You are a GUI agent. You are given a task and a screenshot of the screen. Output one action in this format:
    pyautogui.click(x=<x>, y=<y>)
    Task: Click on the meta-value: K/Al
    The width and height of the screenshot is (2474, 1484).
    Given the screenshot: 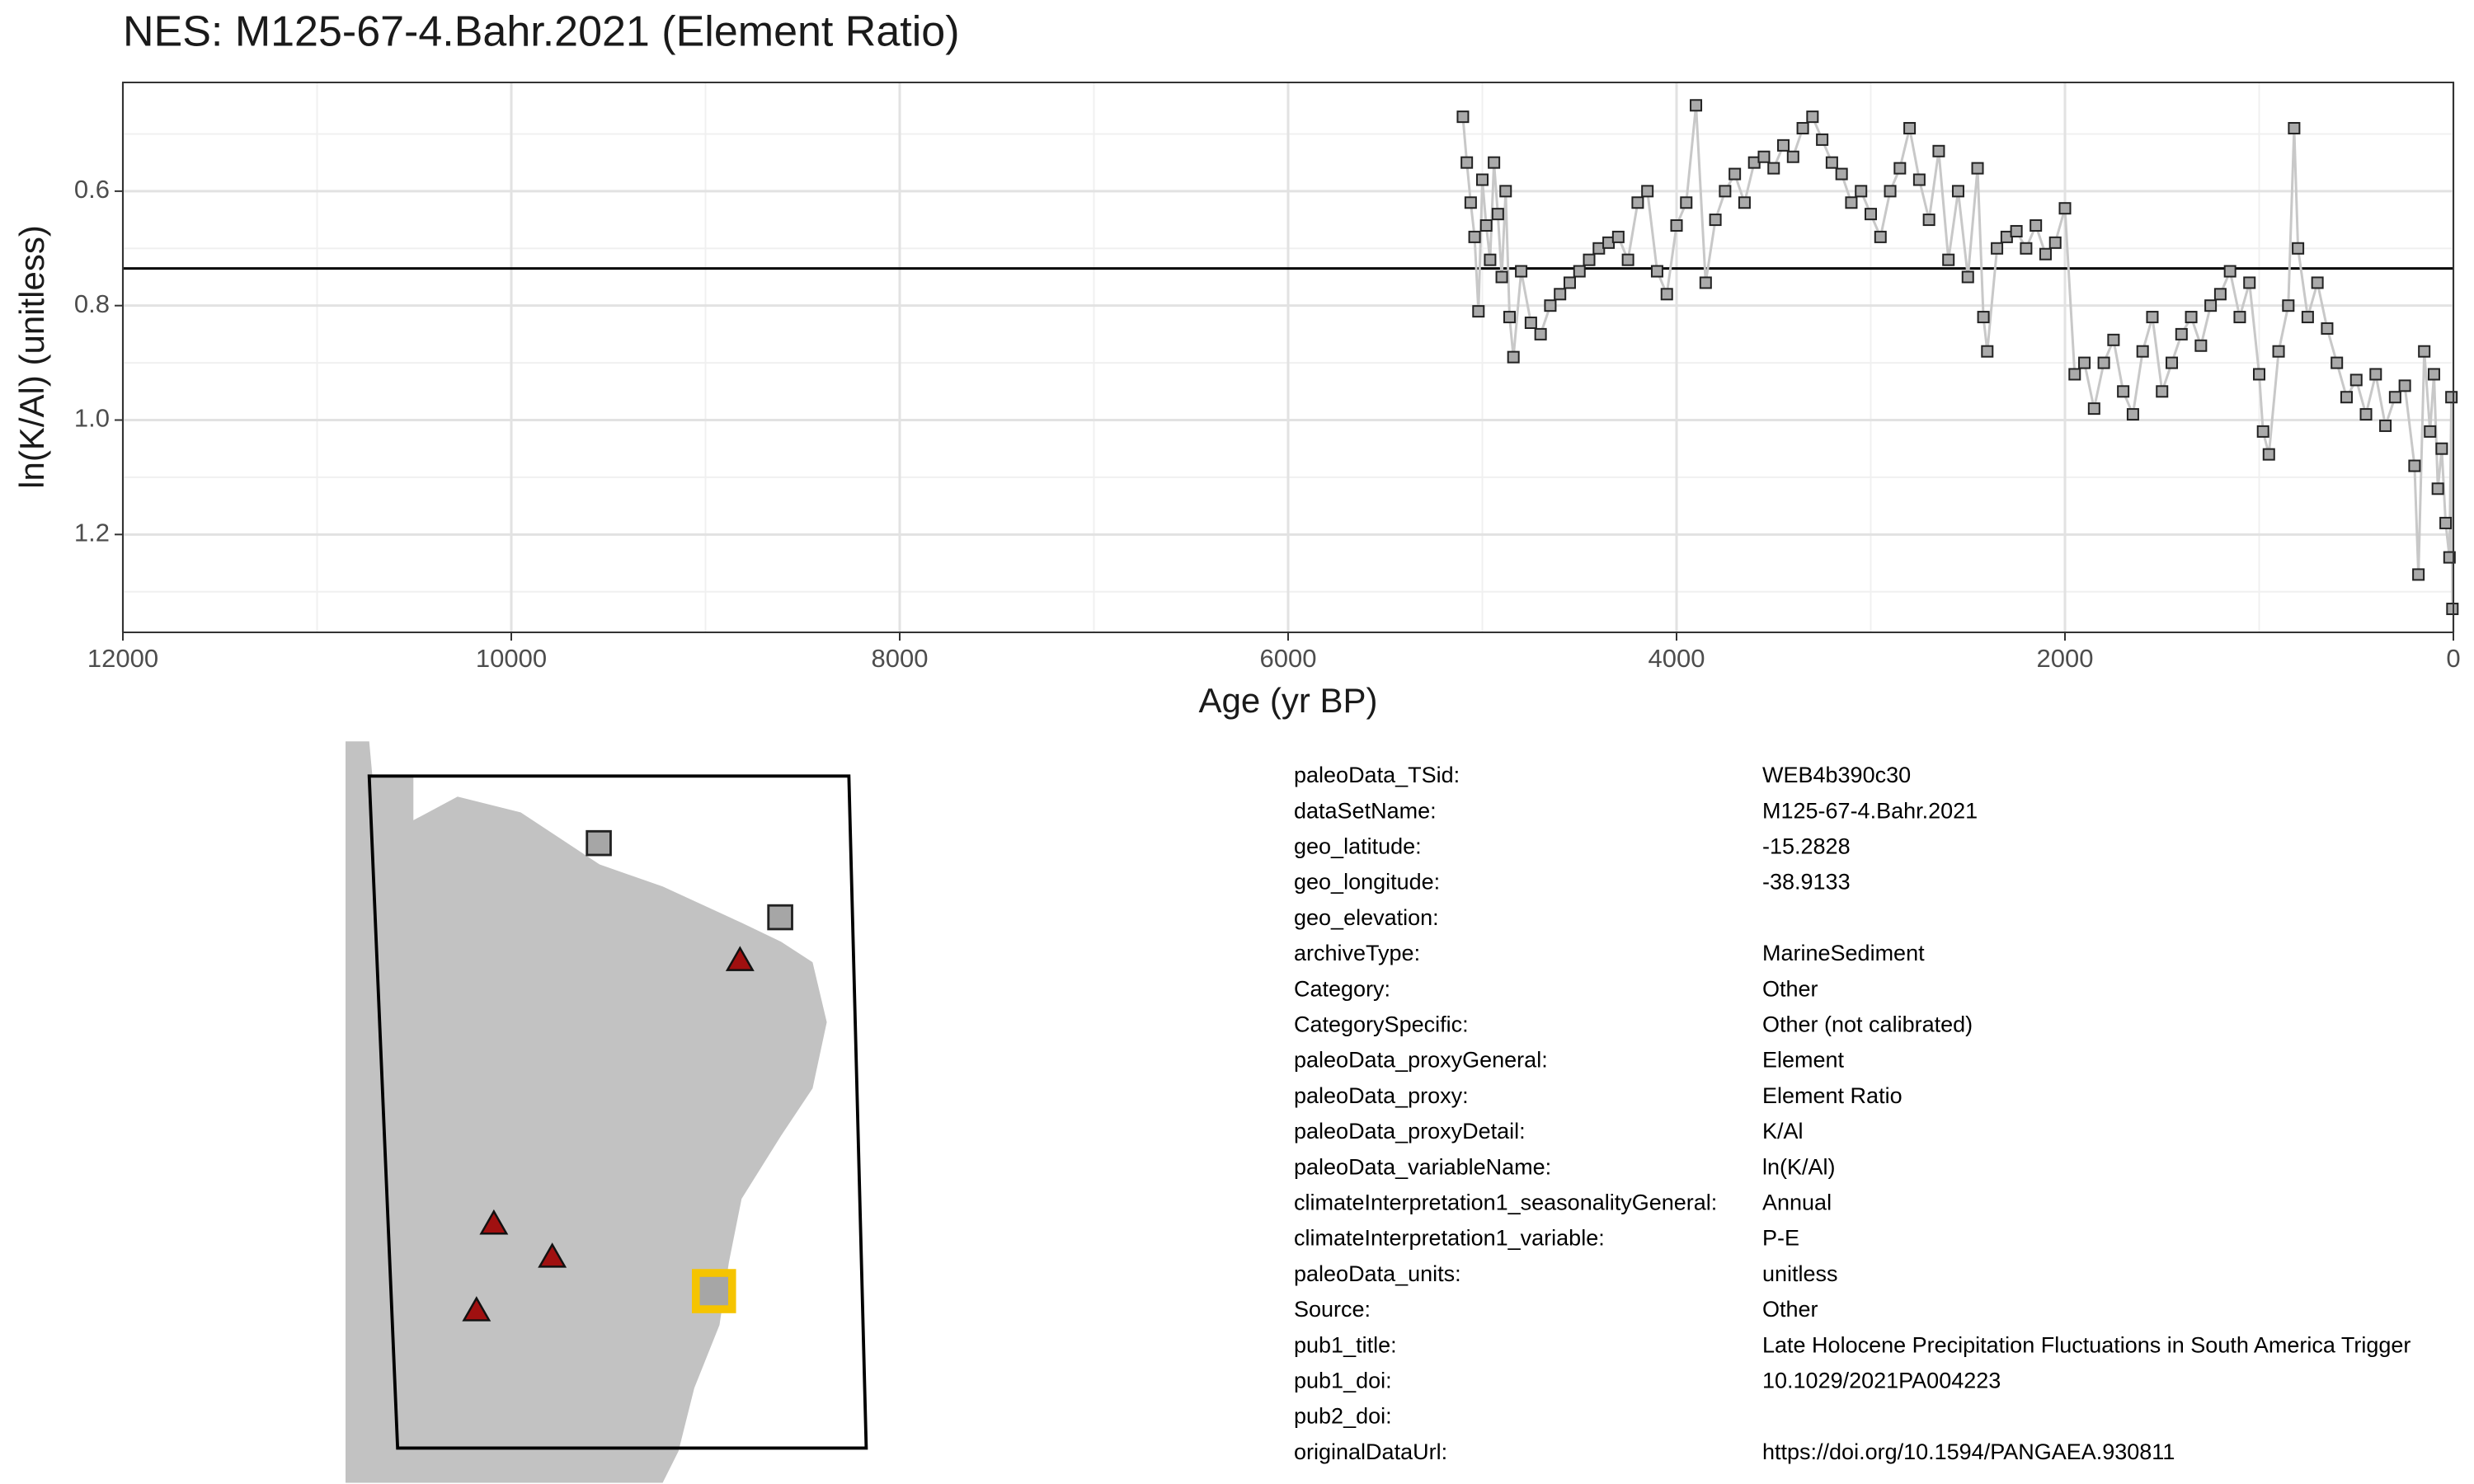 What is the action you would take?
    pyautogui.click(x=1783, y=1131)
    